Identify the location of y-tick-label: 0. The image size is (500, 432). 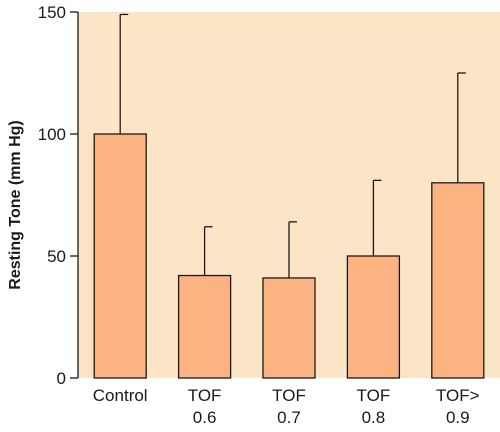
(61, 378).